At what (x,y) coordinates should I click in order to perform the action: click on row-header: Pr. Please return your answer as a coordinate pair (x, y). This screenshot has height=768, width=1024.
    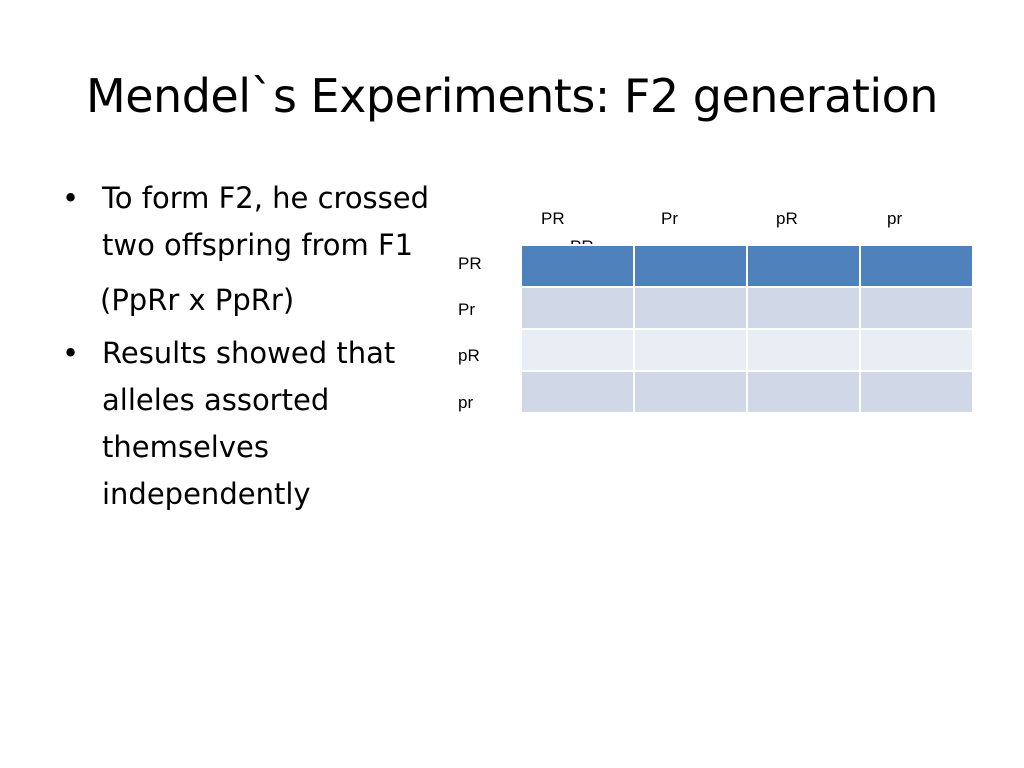
    Looking at the image, I should click on (466, 309).